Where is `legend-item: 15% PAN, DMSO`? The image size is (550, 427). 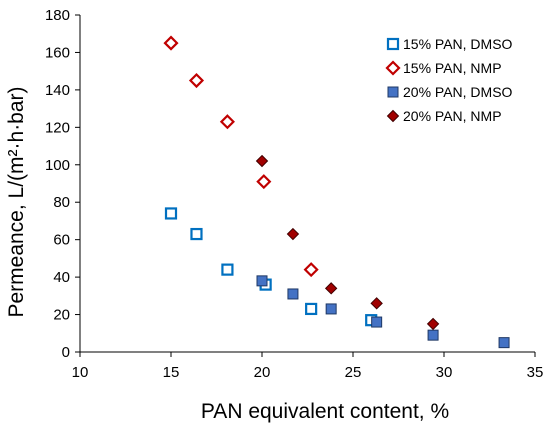
legend-item: 15% PAN, DMSO is located at coordinates (449, 44).